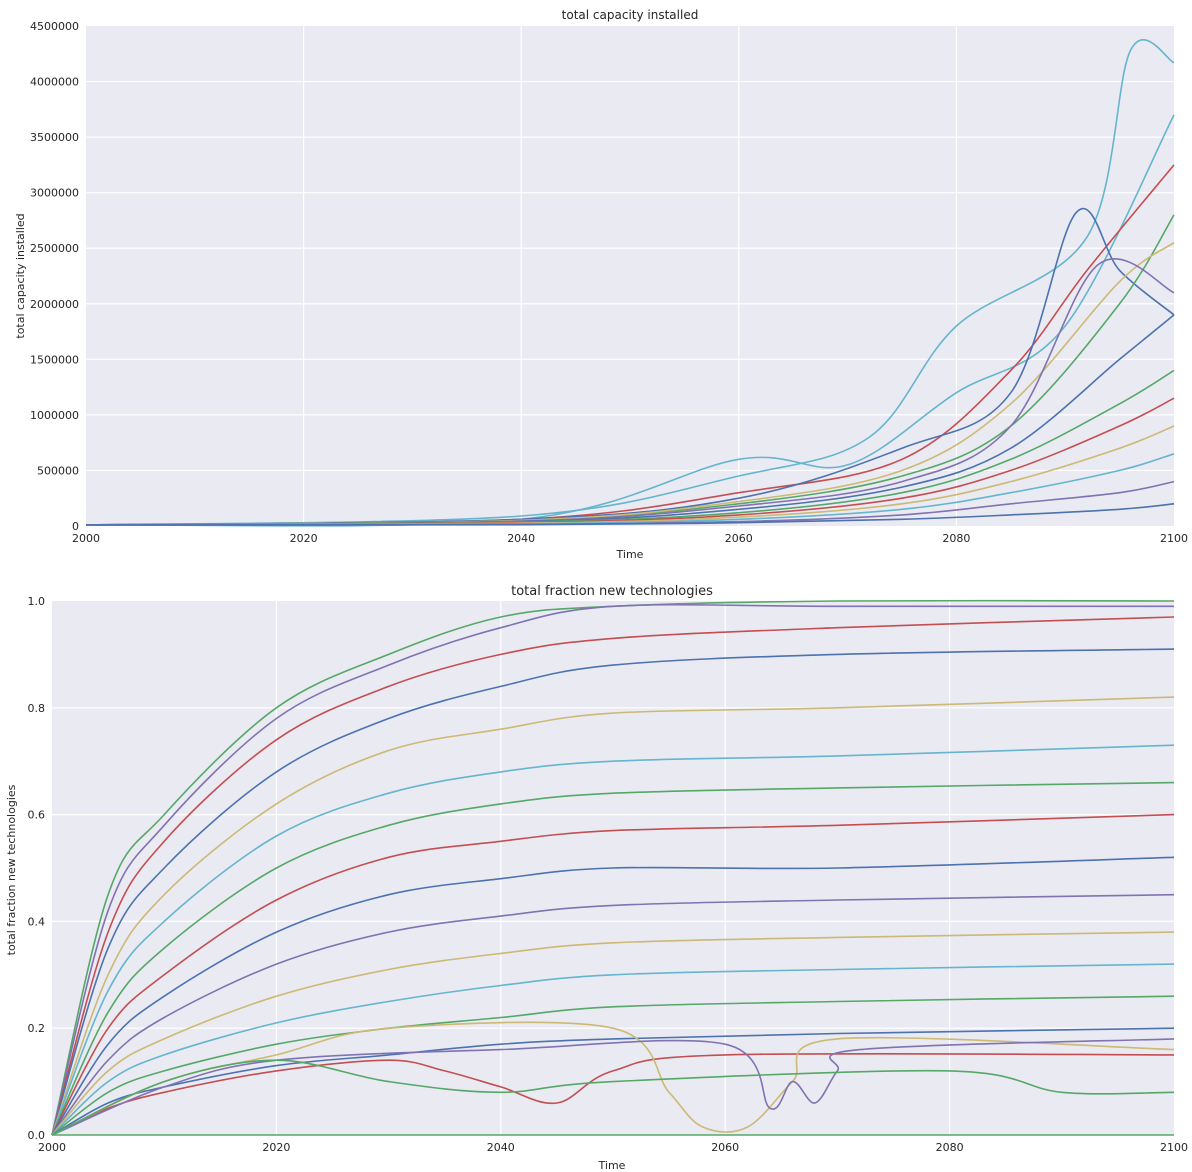 This screenshot has height=1172, width=1192. I want to click on y-tick-label: 2000000, so click(54, 304).